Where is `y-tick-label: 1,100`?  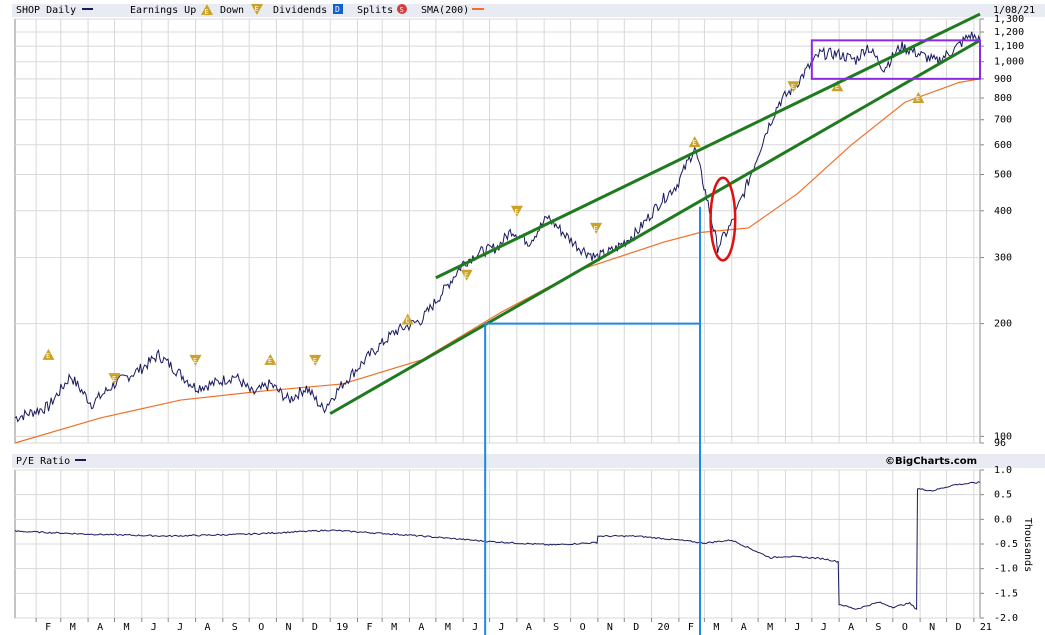 y-tick-label: 1,100 is located at coordinates (1009, 46).